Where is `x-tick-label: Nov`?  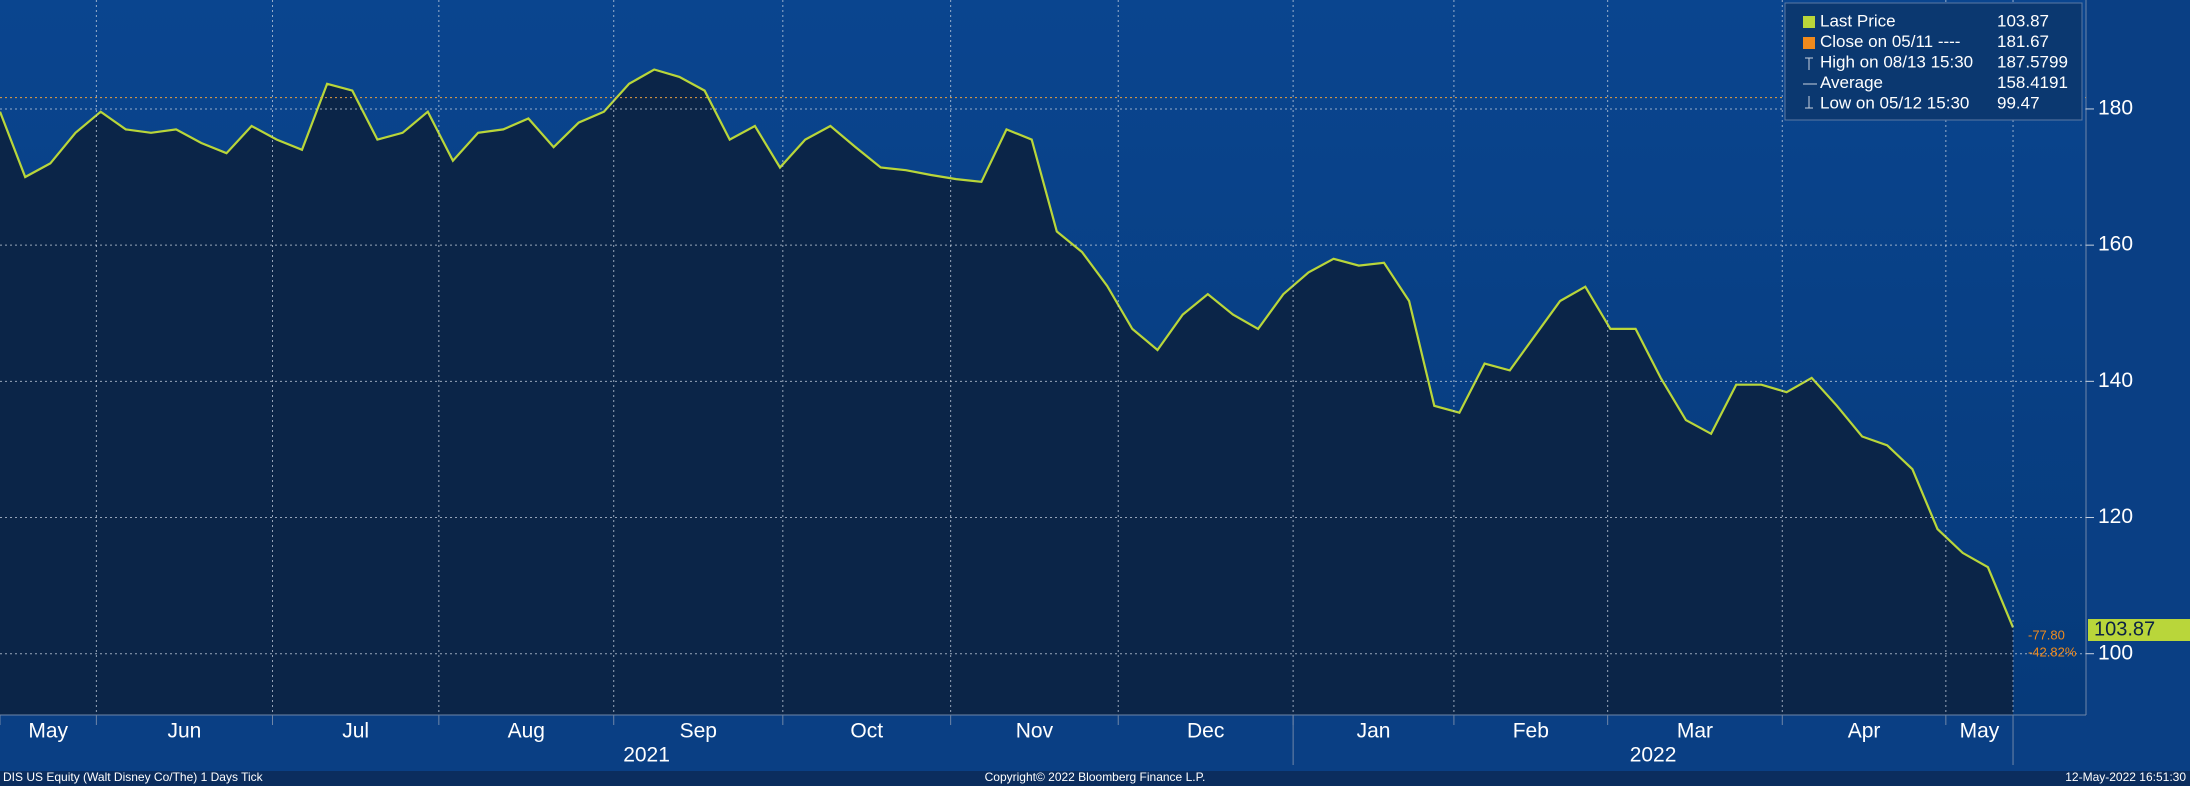 x-tick-label: Nov is located at coordinates (1035, 731).